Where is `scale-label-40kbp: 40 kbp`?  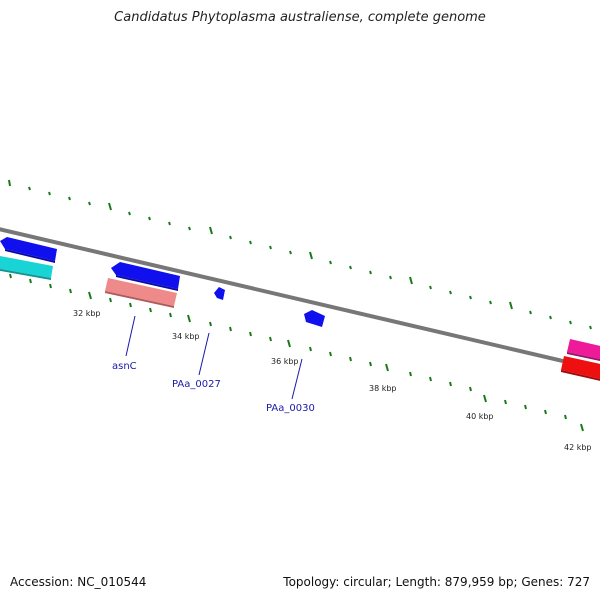
scale-label-40kbp: 40 kbp is located at coordinates (480, 416).